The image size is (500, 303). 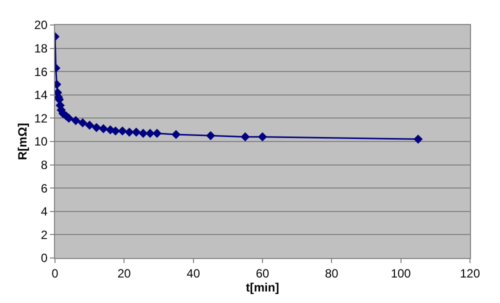 What do you see at coordinates (41, 118) in the screenshot?
I see `y-tick-label: 12` at bounding box center [41, 118].